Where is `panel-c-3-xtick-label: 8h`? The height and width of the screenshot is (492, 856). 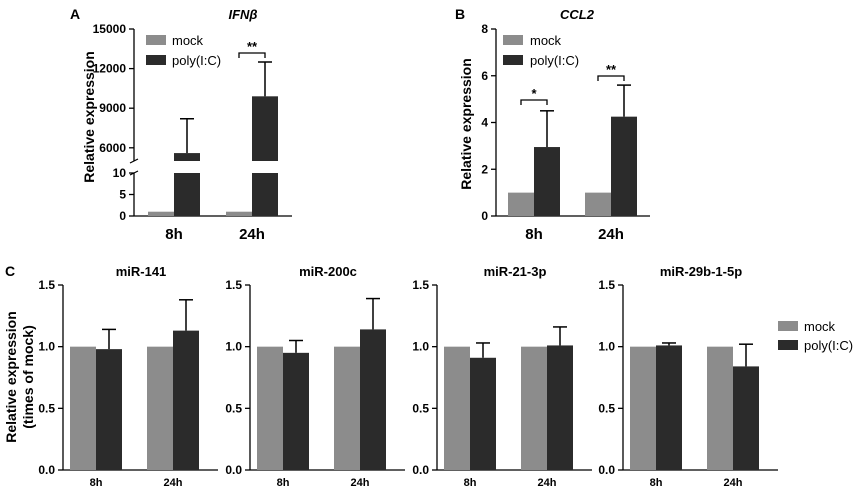
panel-c-3-xtick-label: 8h is located at coordinates (470, 483).